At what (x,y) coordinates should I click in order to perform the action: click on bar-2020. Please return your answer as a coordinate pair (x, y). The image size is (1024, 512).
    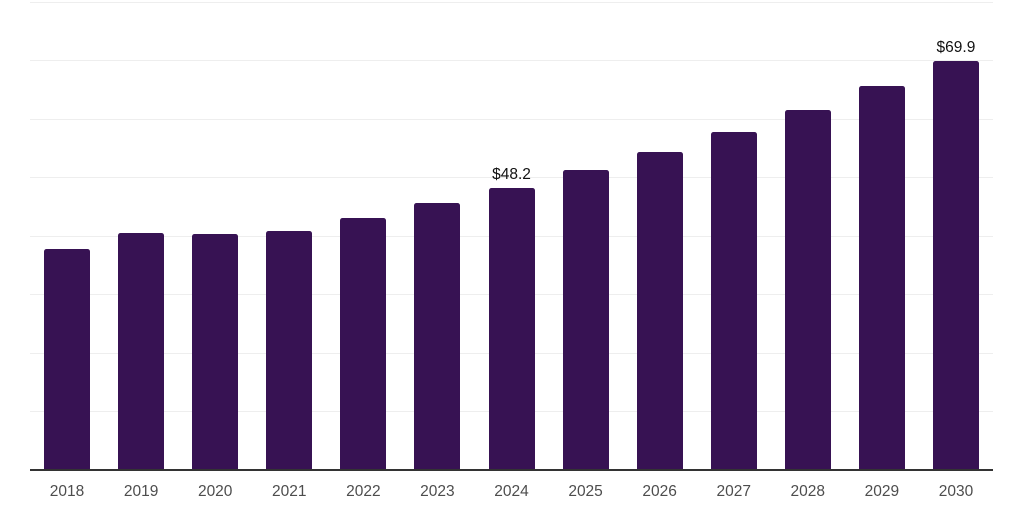
    Looking at the image, I should click on (215, 352).